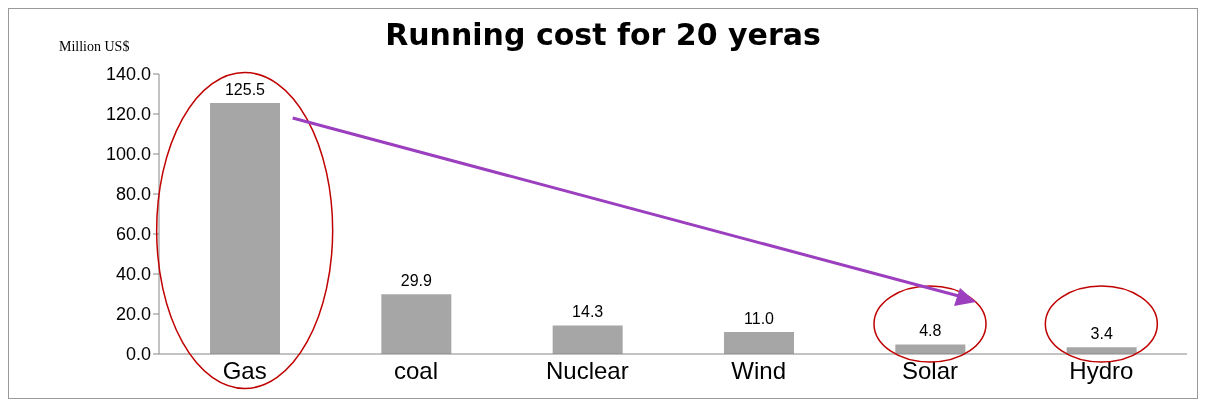  What do you see at coordinates (930, 331) in the screenshot?
I see `data-label: 4.8` at bounding box center [930, 331].